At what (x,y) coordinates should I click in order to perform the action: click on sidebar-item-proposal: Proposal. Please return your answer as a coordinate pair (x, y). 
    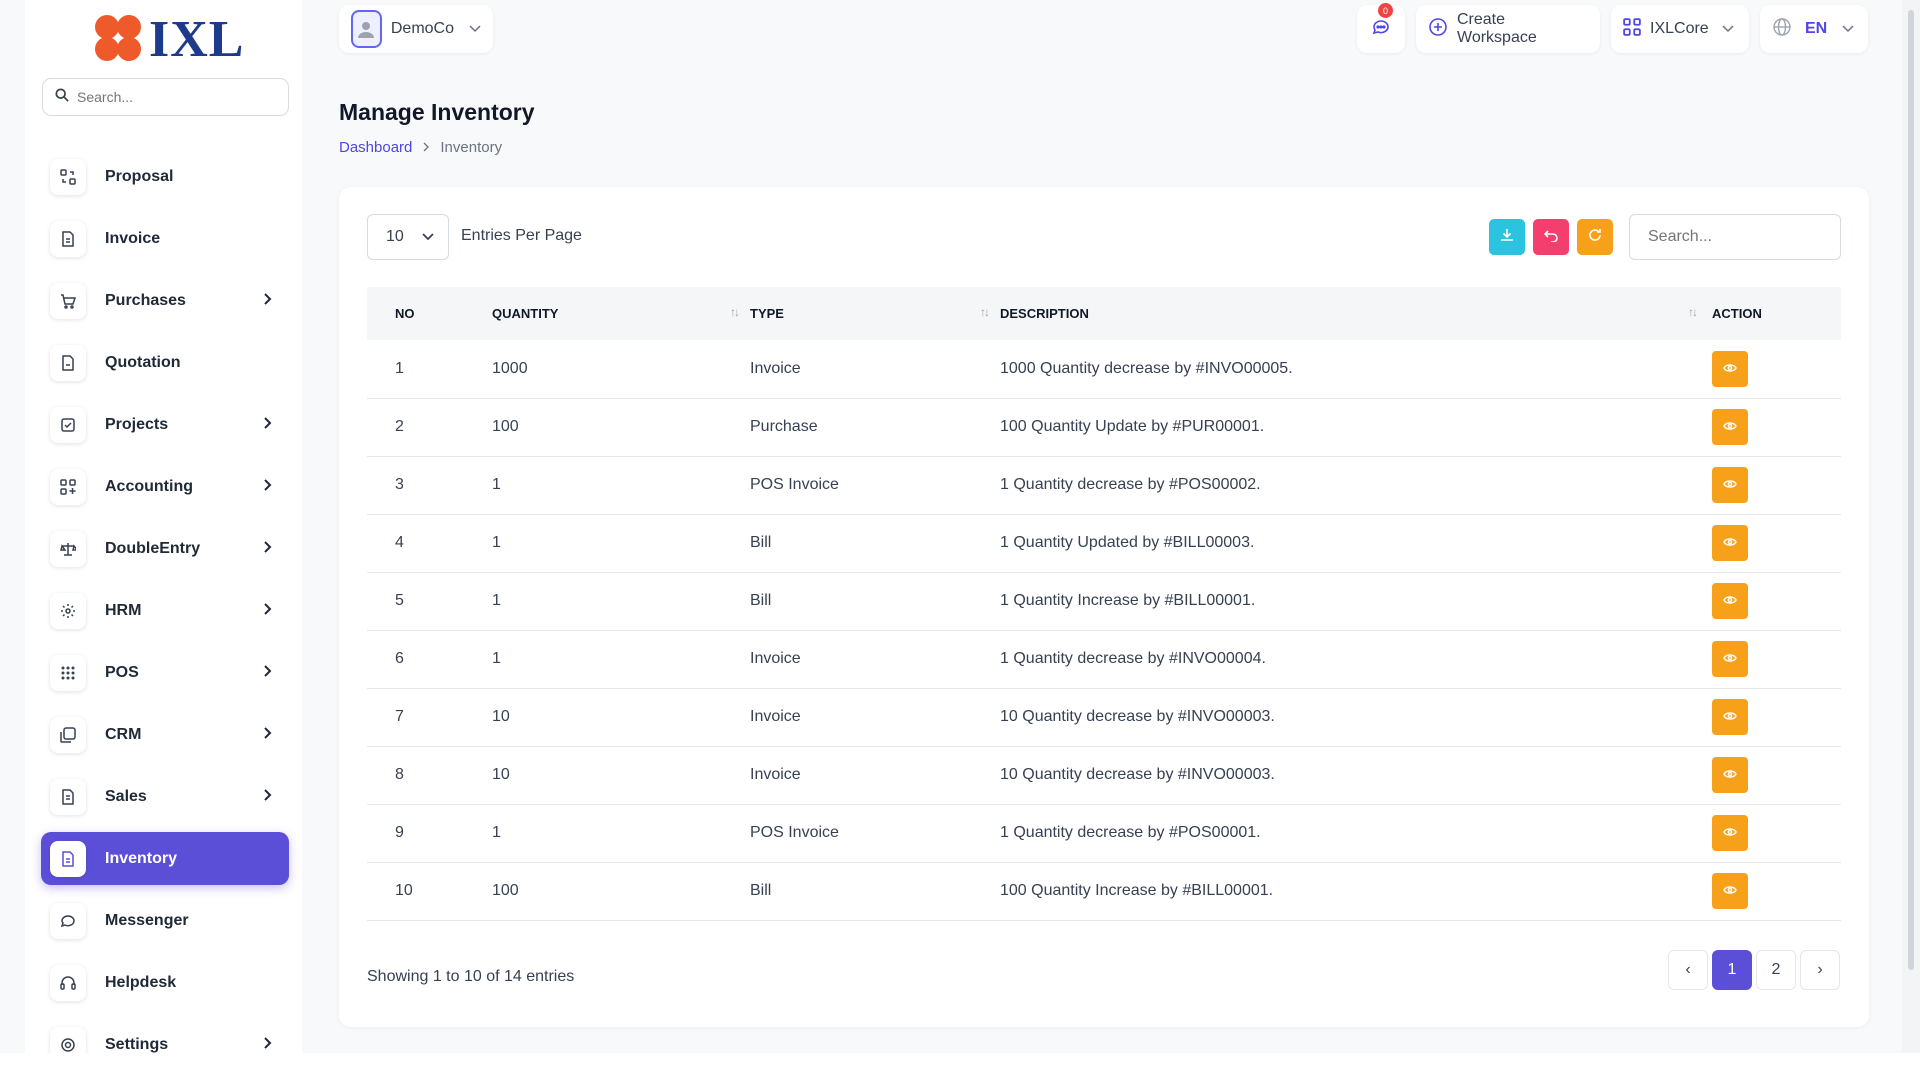
    Looking at the image, I should click on (165, 176).